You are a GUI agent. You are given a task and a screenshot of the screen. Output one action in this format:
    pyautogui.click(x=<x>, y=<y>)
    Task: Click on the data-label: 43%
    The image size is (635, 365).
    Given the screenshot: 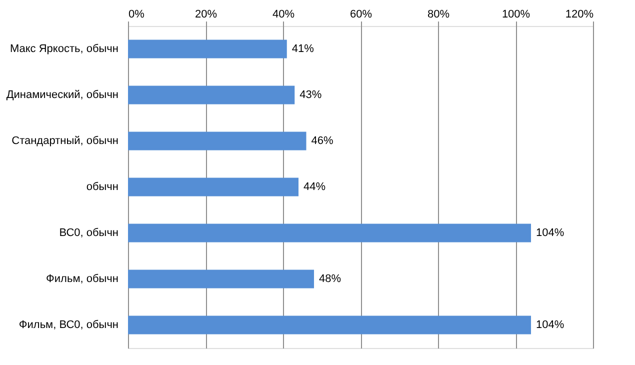 What is the action you would take?
    pyautogui.click(x=311, y=95)
    